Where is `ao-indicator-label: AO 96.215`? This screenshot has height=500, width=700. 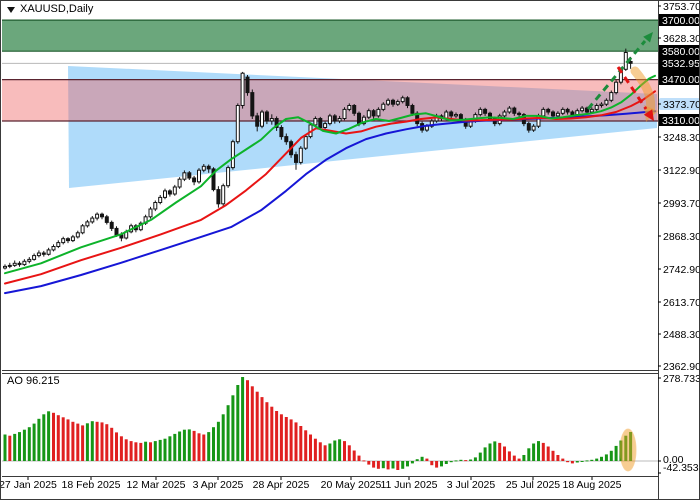 ao-indicator-label: AO 96.215 is located at coordinates (33, 381).